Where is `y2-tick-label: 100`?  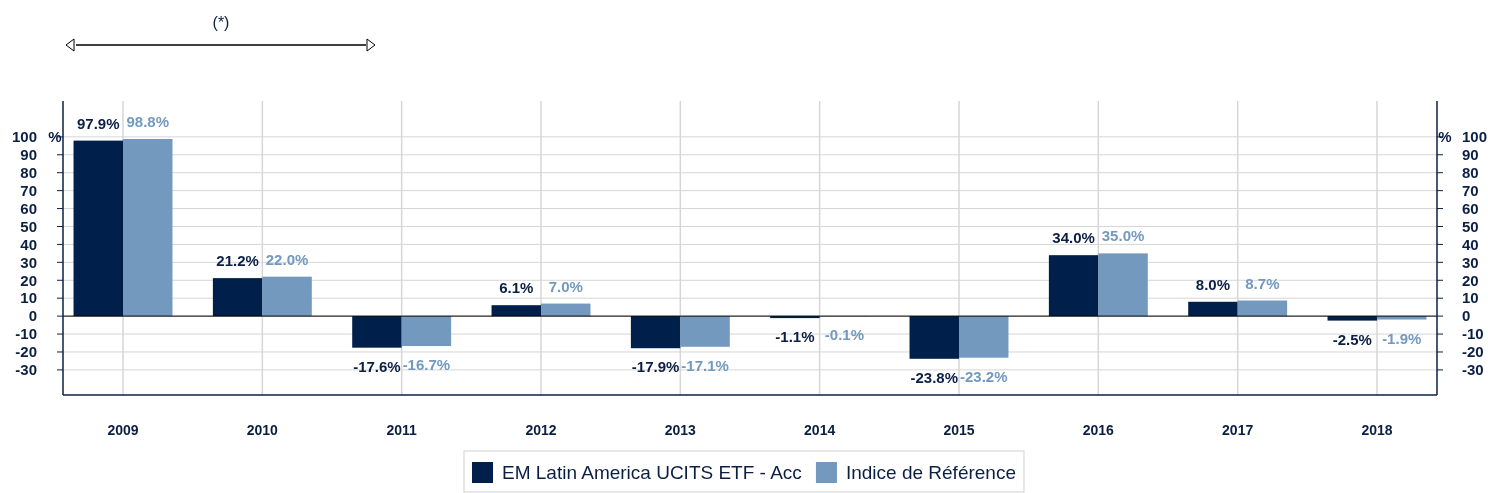 y2-tick-label: 100 is located at coordinates (1475, 137).